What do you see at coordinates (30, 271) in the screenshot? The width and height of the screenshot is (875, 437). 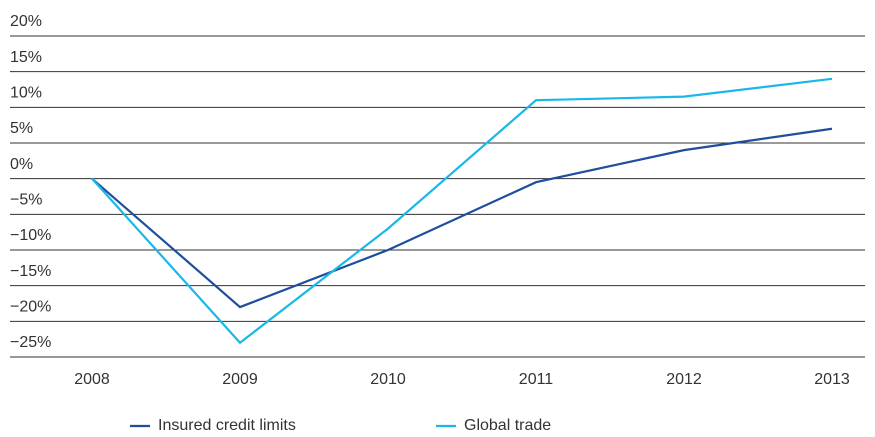 I see `y-tick-label: −15%` at bounding box center [30, 271].